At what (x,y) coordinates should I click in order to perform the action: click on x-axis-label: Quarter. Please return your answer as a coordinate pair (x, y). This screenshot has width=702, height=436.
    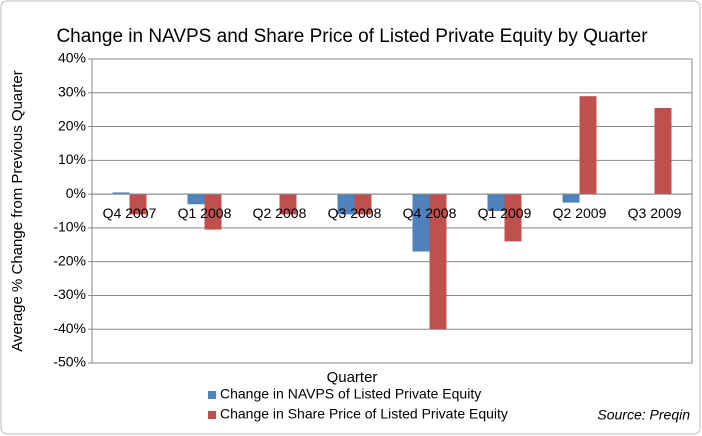
    Looking at the image, I should click on (352, 377).